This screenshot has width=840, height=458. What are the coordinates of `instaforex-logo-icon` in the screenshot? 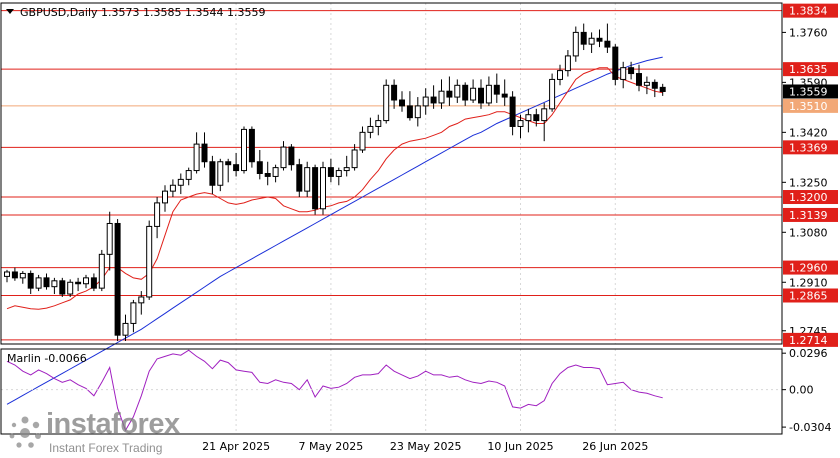 It's located at (25, 432).